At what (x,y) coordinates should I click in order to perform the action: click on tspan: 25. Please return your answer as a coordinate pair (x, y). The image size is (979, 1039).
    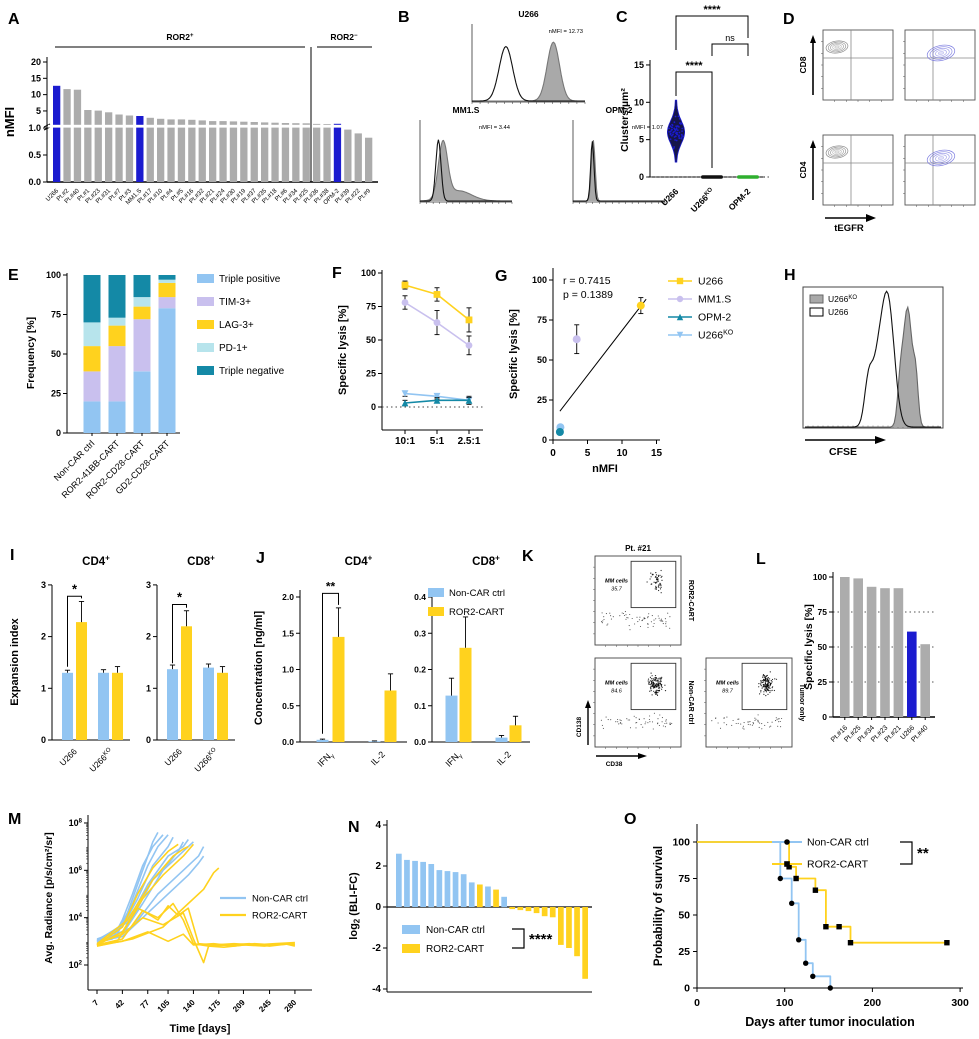
    Looking at the image, I should click on (542, 400).